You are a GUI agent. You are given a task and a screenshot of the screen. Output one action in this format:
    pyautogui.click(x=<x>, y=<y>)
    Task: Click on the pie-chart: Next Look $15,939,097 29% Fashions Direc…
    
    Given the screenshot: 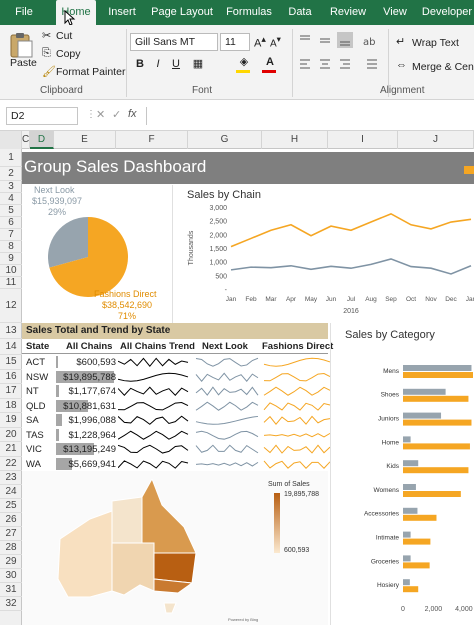 What is the action you would take?
    pyautogui.click(x=96, y=255)
    